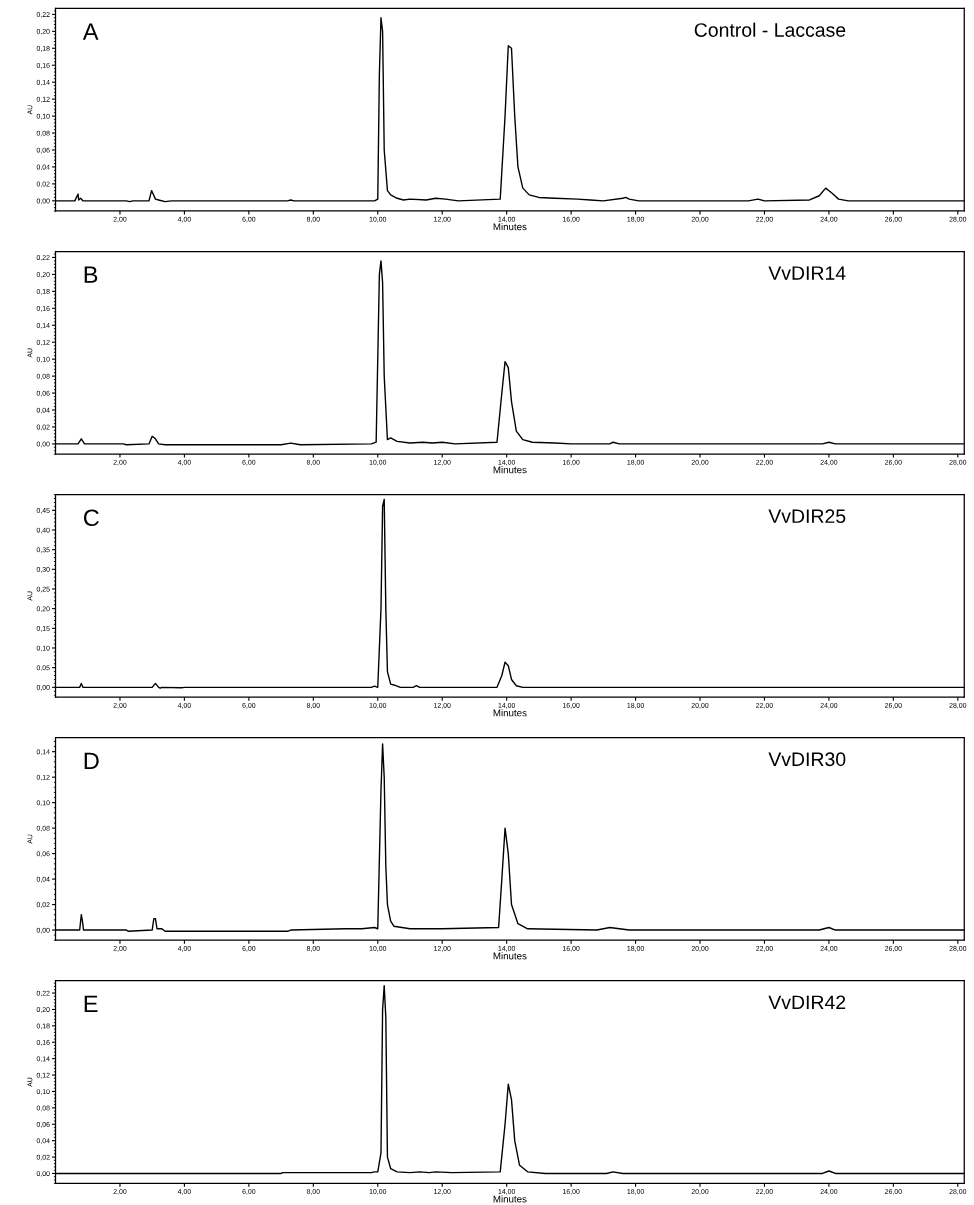 The height and width of the screenshot is (1205, 974). What do you see at coordinates (90, 31) in the screenshot?
I see `annotation: A` at bounding box center [90, 31].